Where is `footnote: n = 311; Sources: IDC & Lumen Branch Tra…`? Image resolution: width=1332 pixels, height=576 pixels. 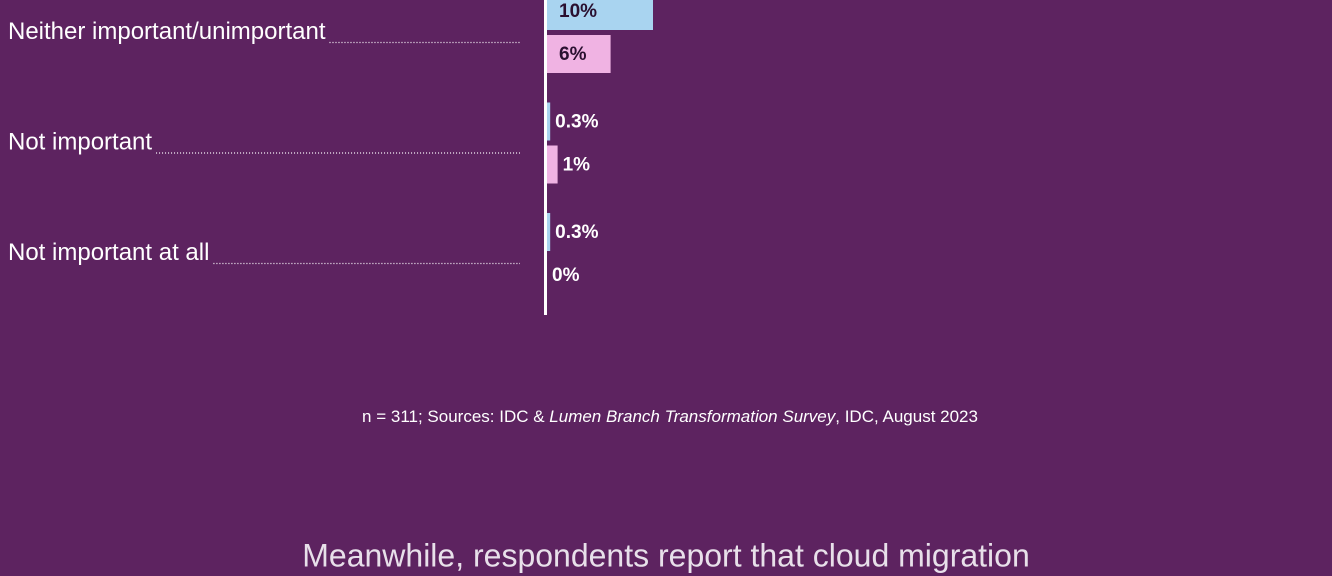 footnote: n = 311; Sources: IDC & Lumen Branch Tra… is located at coordinates (670, 416).